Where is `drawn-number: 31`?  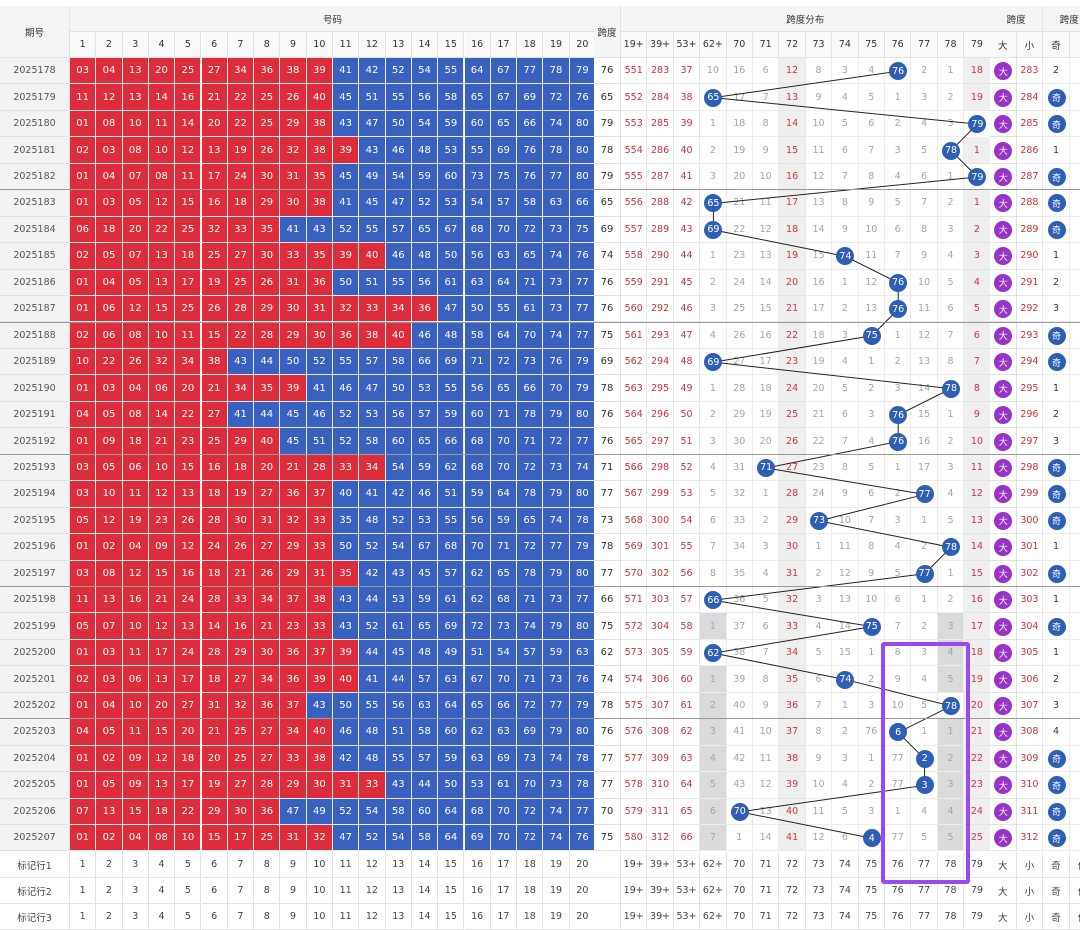 drawn-number: 31 is located at coordinates (319, 573).